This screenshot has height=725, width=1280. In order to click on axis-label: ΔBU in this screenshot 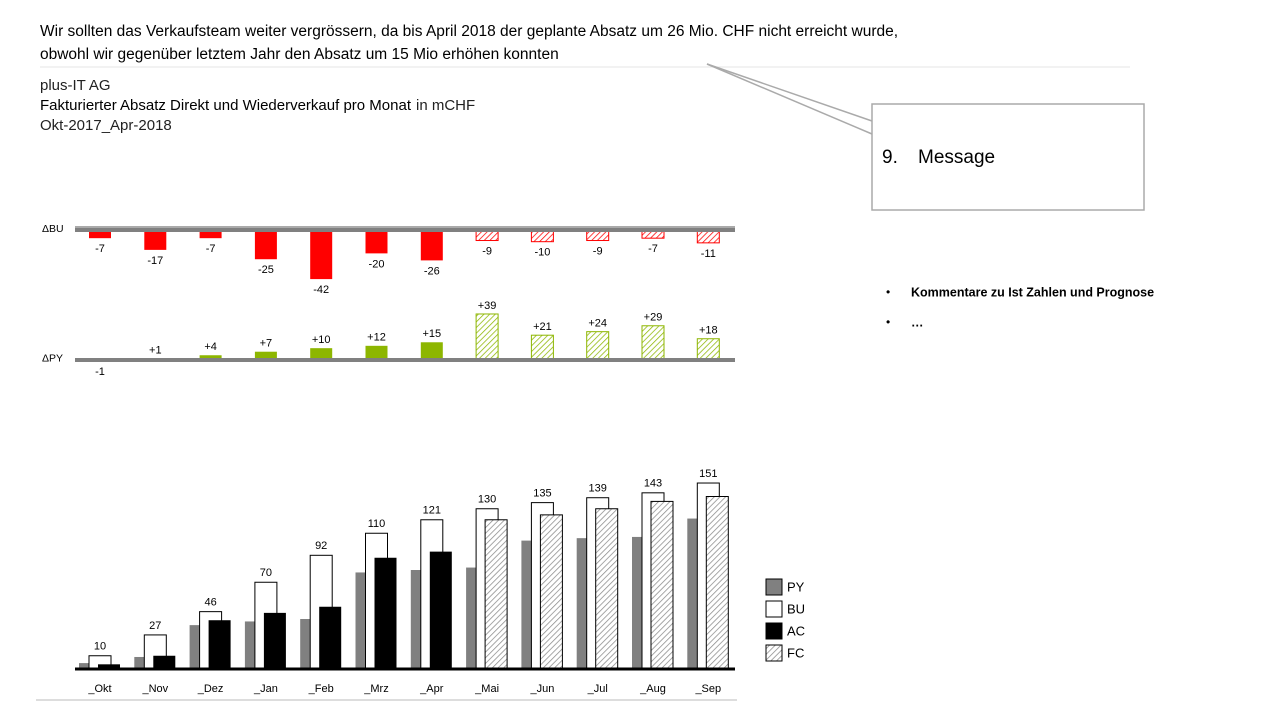, I will do `click(53, 229)`.